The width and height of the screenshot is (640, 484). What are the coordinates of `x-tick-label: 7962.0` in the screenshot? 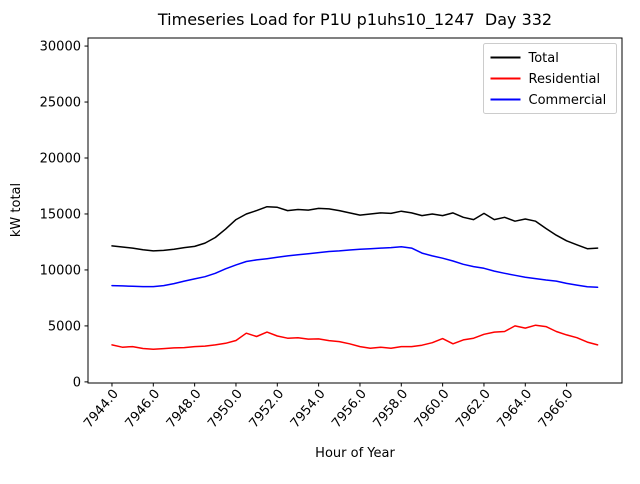 It's located at (473, 409).